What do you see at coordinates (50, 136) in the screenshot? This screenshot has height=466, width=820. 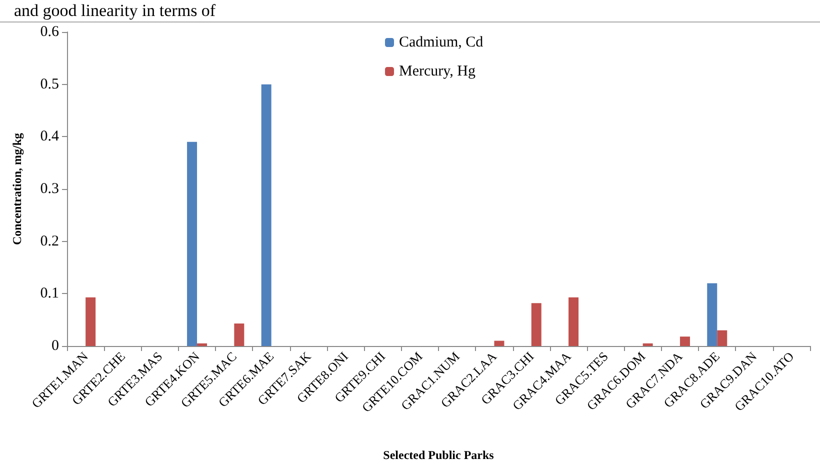 I see `y-tick-label: 0.4` at bounding box center [50, 136].